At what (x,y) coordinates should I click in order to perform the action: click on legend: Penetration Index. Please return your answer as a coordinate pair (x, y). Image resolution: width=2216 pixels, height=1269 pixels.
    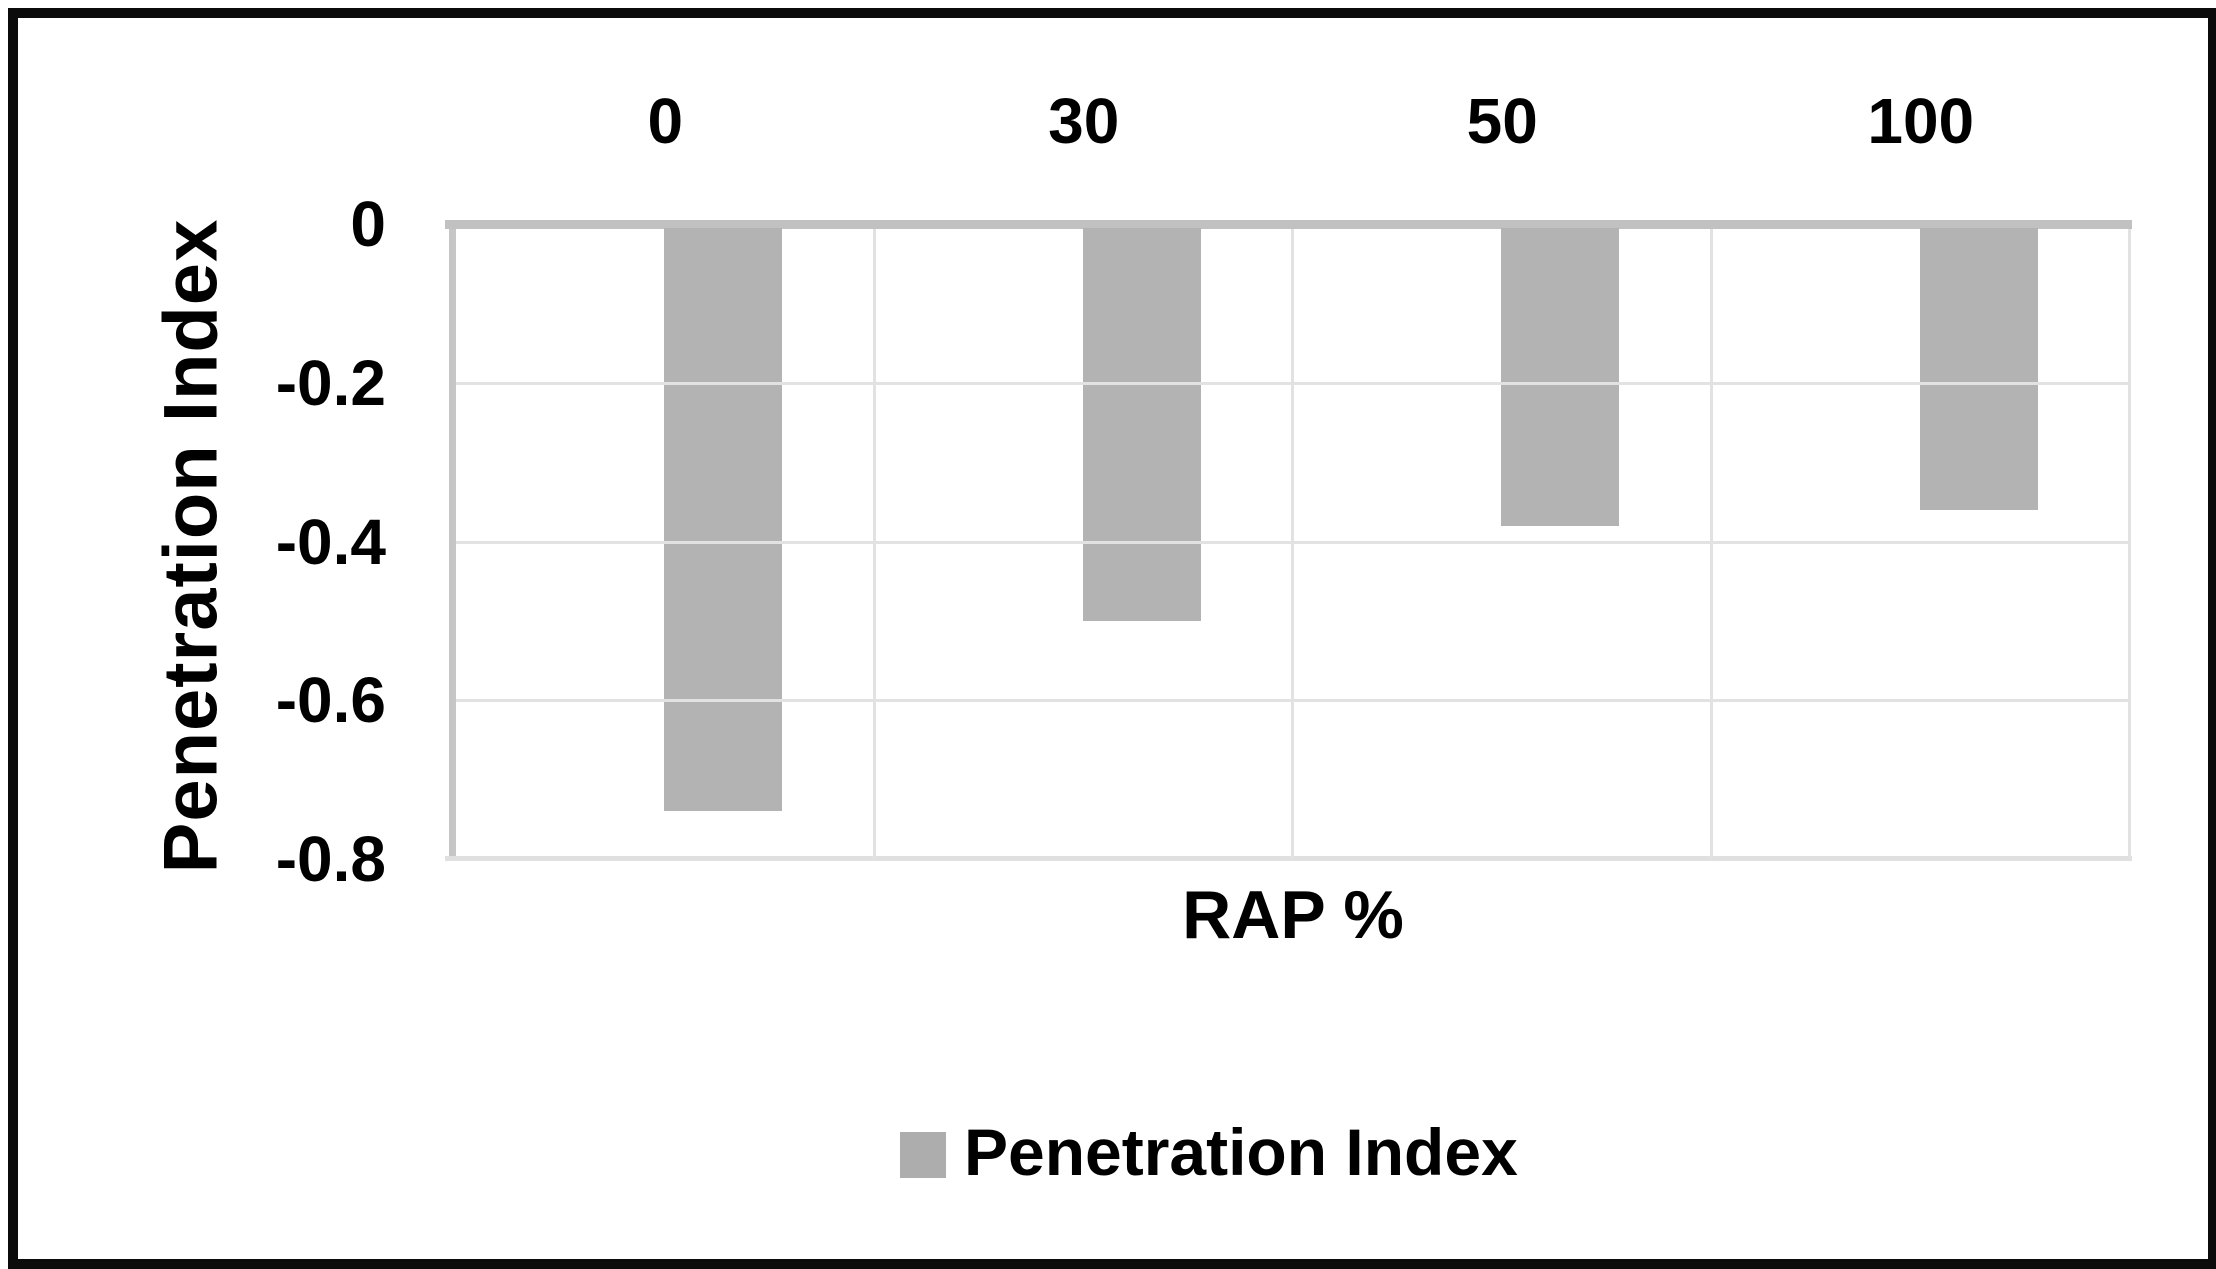
    Looking at the image, I should click on (1209, 1152).